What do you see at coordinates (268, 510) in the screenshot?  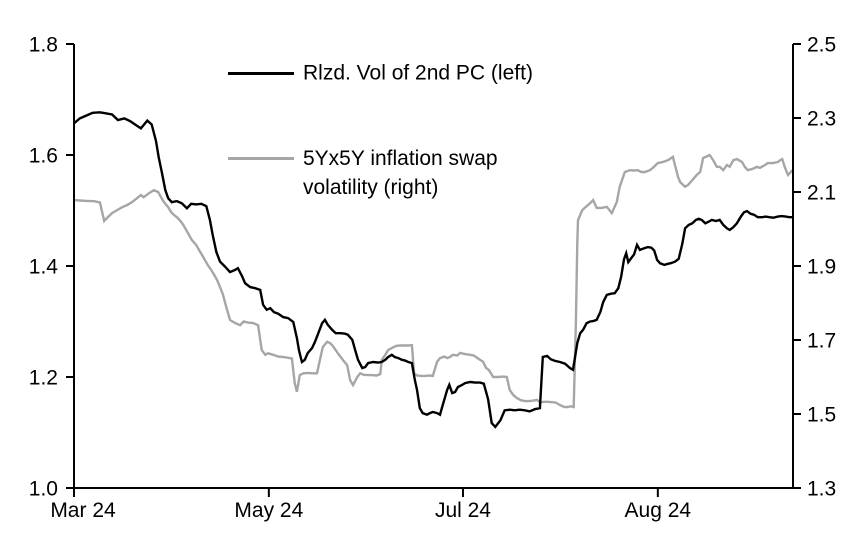 I see `x-axis-tick-label: May 24` at bounding box center [268, 510].